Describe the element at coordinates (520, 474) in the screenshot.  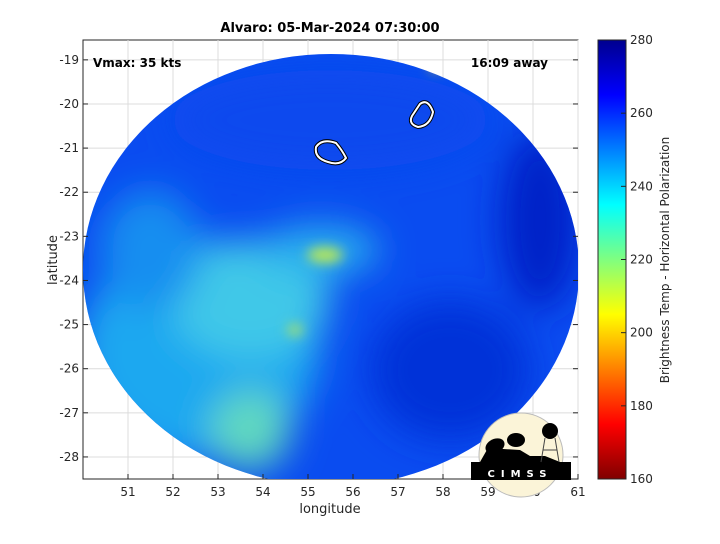
I see `logo-text: CIMSS` at that location.